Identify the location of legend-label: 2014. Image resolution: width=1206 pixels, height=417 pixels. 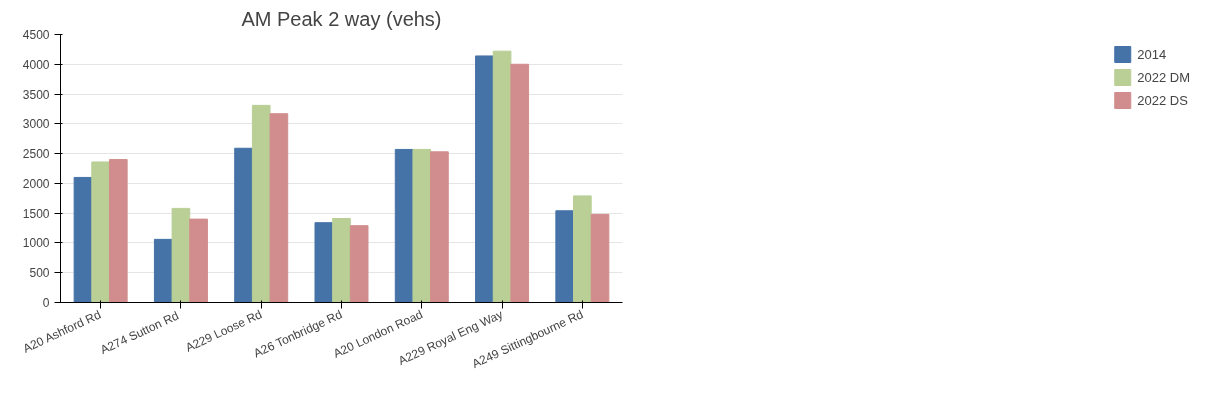
(1152, 54).